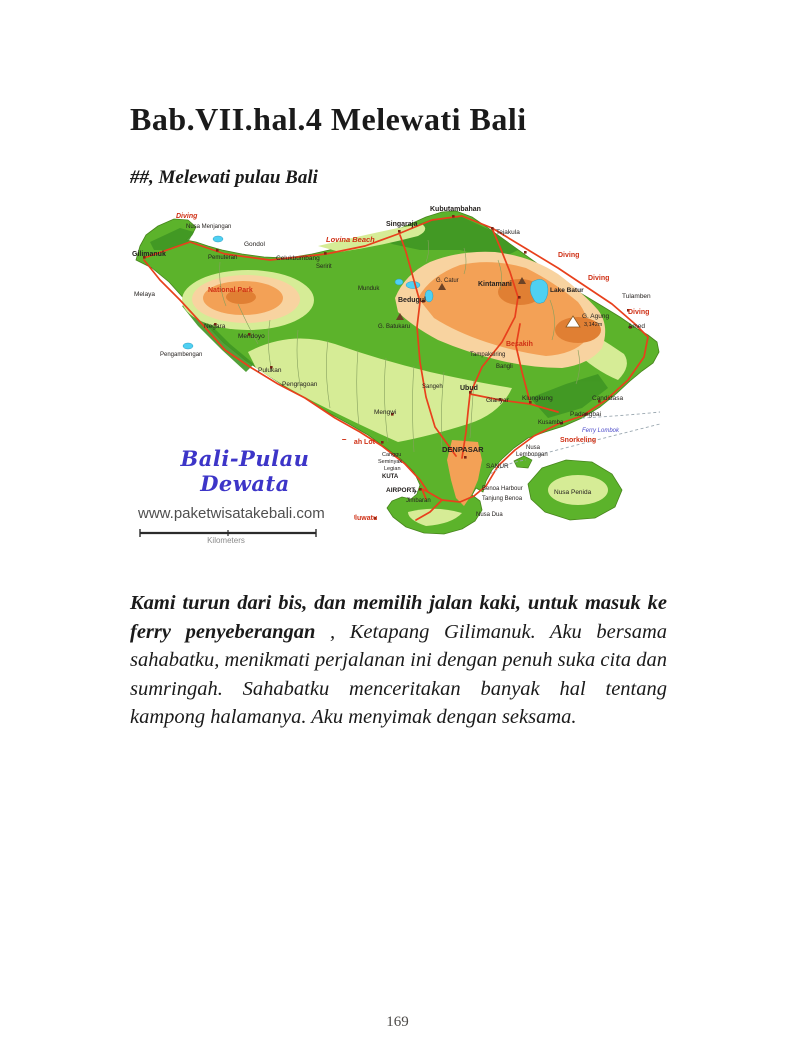  Describe the element at coordinates (519, 344) in the screenshot. I see `map-label: Besakih` at that location.